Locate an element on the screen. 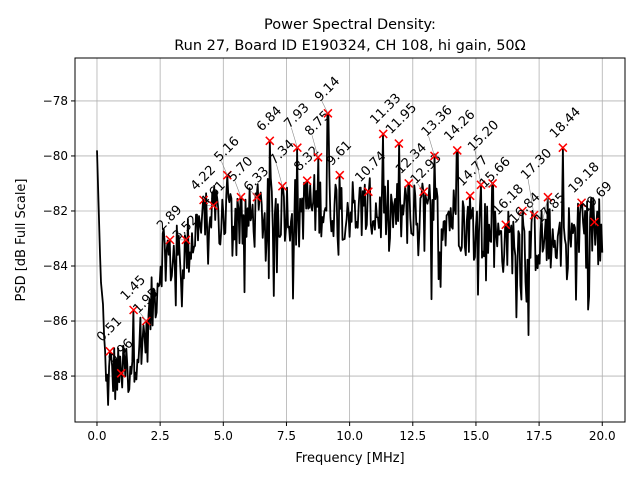  x-tick-label: 17.5 is located at coordinates (539, 436).